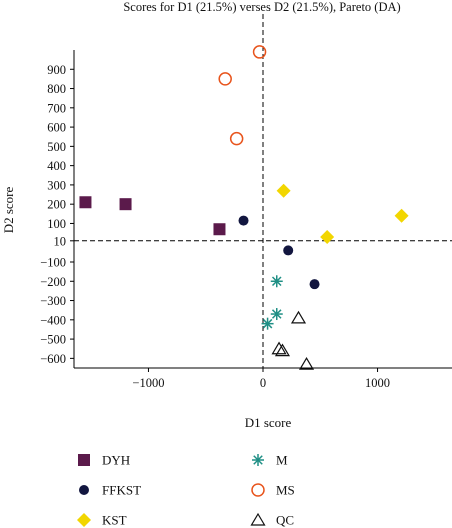 The image size is (452, 528). I want to click on y-tick-label: −600, so click(53, 359).